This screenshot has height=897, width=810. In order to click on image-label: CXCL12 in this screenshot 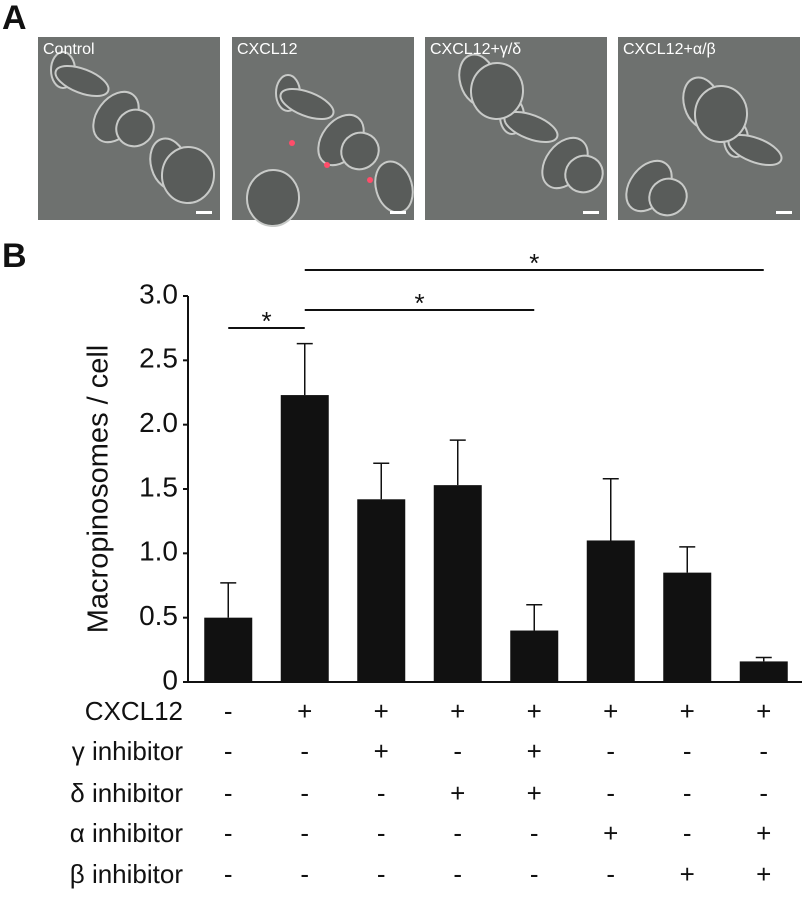, I will do `click(267, 49)`.